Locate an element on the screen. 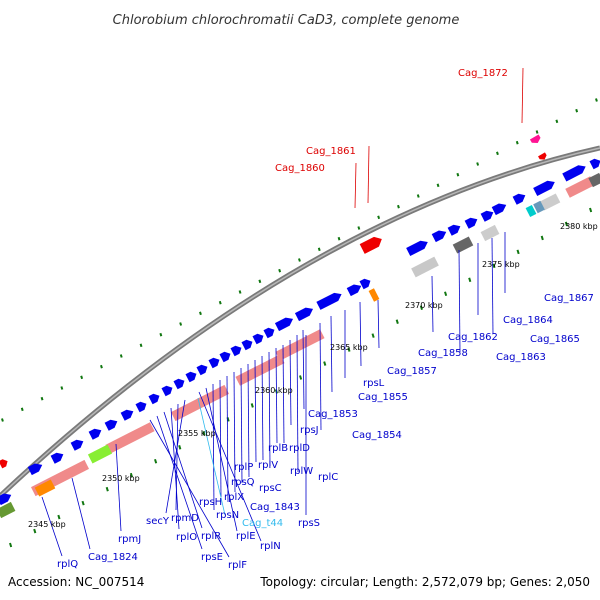 Image resolution: width=600 pixels, height=600 pixels. gene-label: Cag_1863 is located at coordinates (521, 357).